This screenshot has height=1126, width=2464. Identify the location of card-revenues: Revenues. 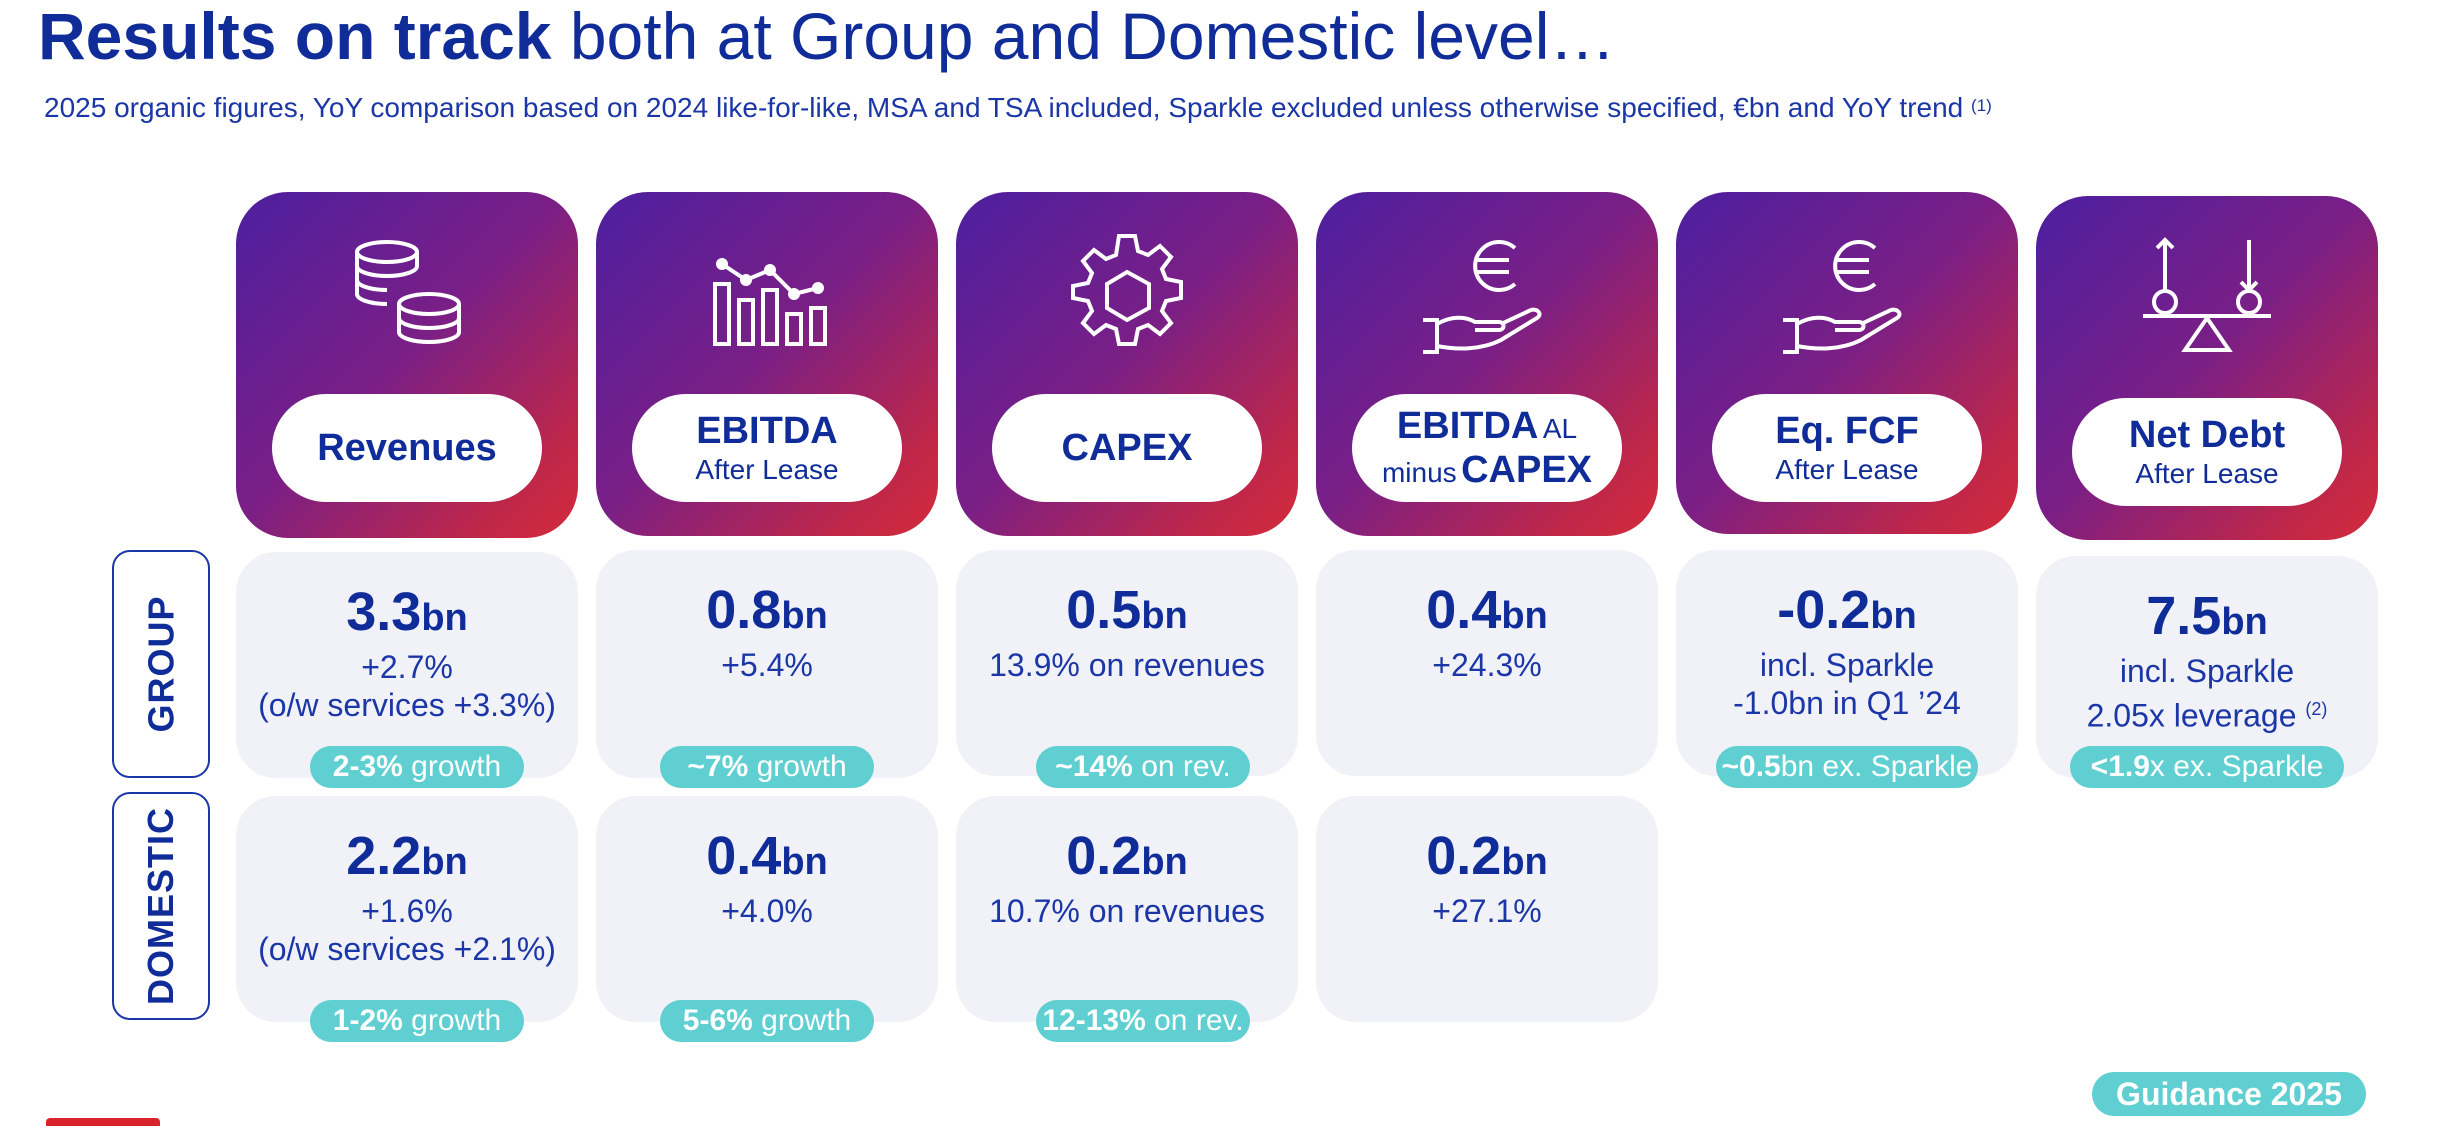
(407, 365).